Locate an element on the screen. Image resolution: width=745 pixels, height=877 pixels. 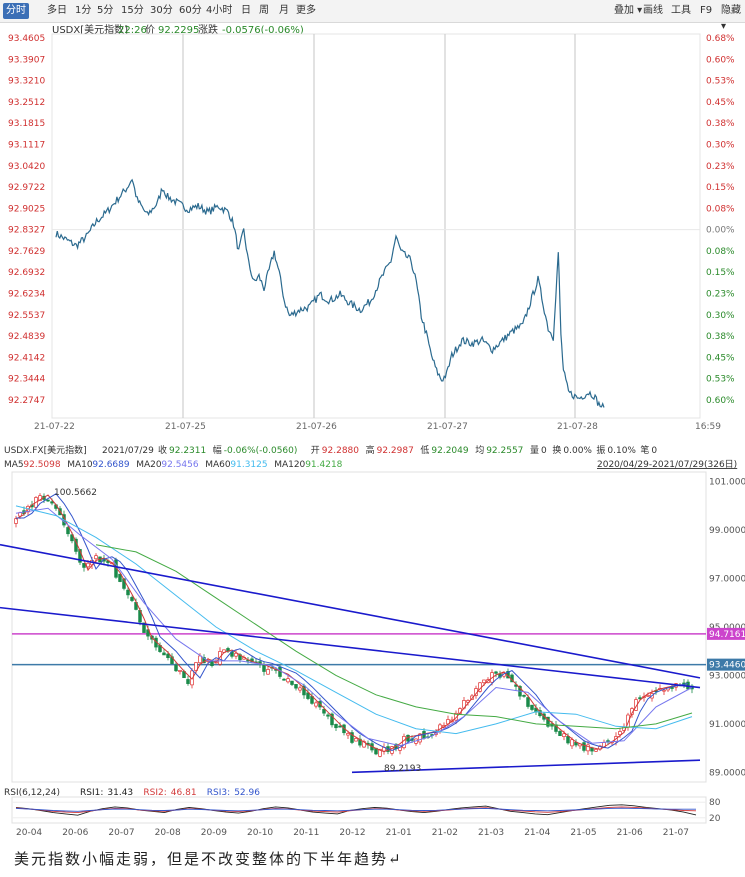
daily-x-label: 21-06 is located at coordinates (630, 833).